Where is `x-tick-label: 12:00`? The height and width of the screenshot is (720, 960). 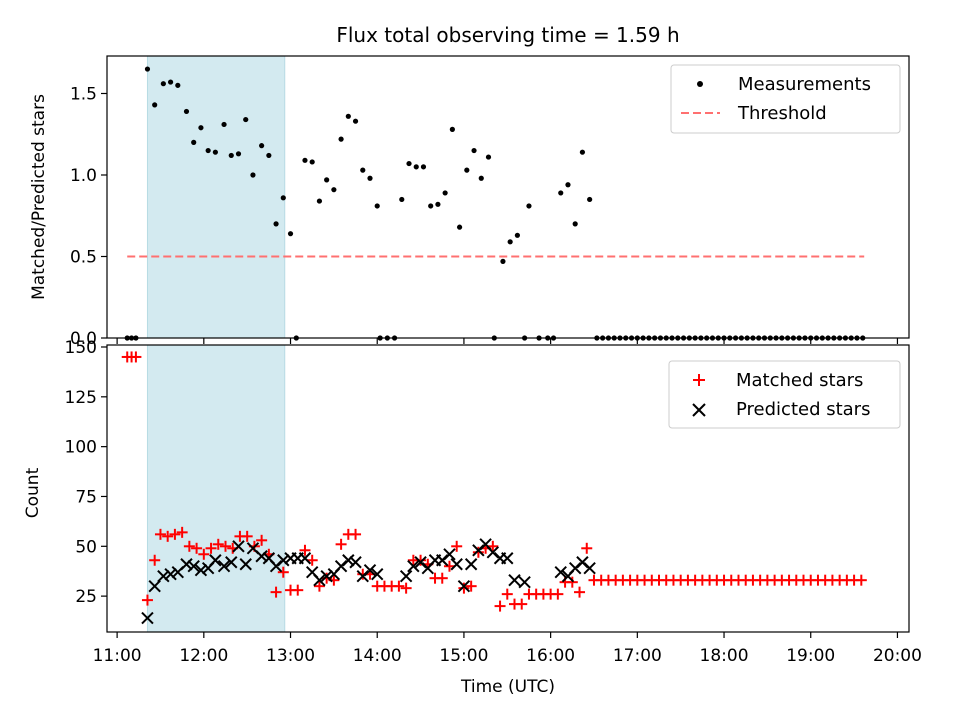
x-tick-label: 12:00 is located at coordinates (203, 656).